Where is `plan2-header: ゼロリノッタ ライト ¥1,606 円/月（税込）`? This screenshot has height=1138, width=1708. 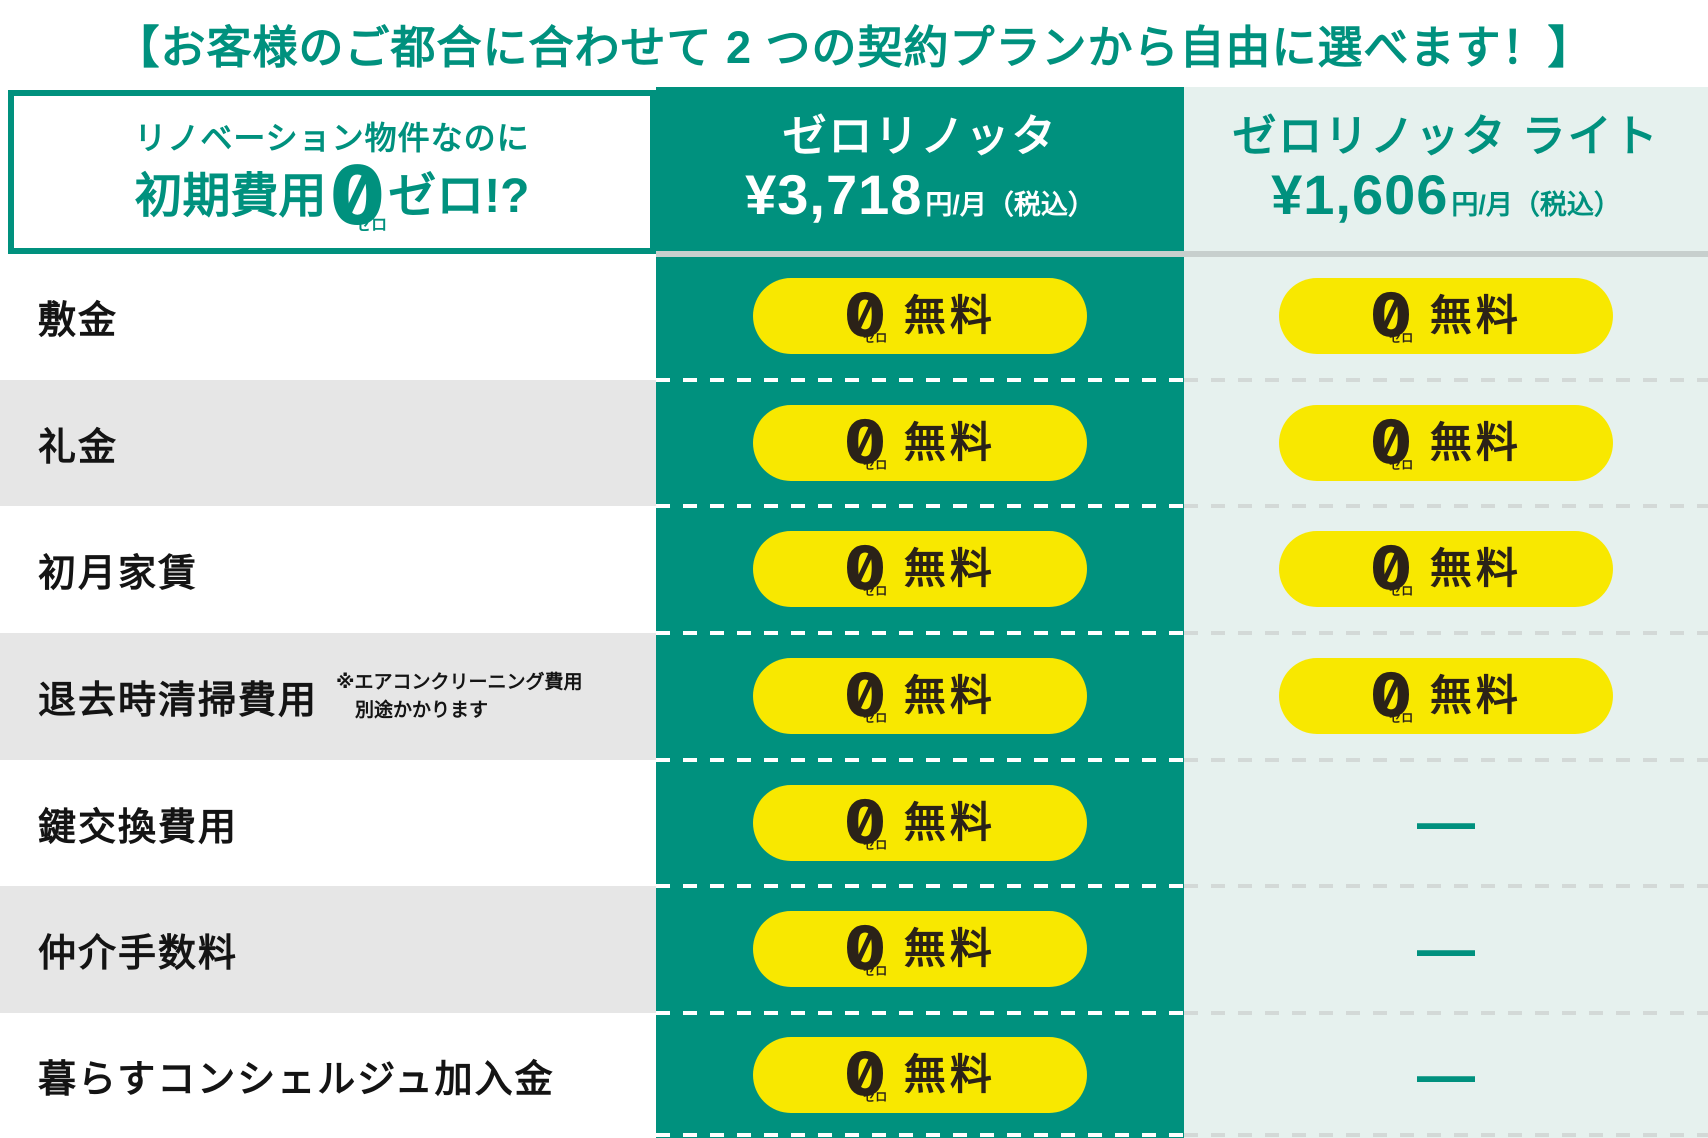 plan2-header: ゼロリノッタ ライト ¥1,606 円/月（税込） is located at coordinates (1446, 169).